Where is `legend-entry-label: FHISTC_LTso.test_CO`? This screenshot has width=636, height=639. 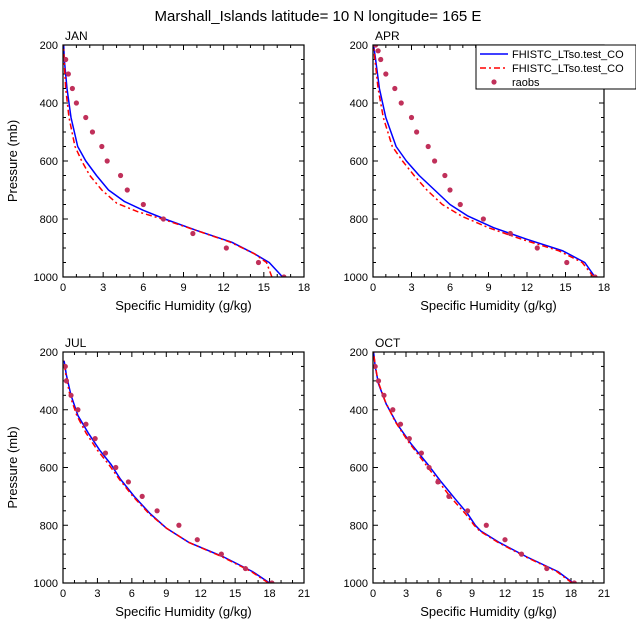
legend-entry-label: FHISTC_LTso.test_CO is located at coordinates (568, 55).